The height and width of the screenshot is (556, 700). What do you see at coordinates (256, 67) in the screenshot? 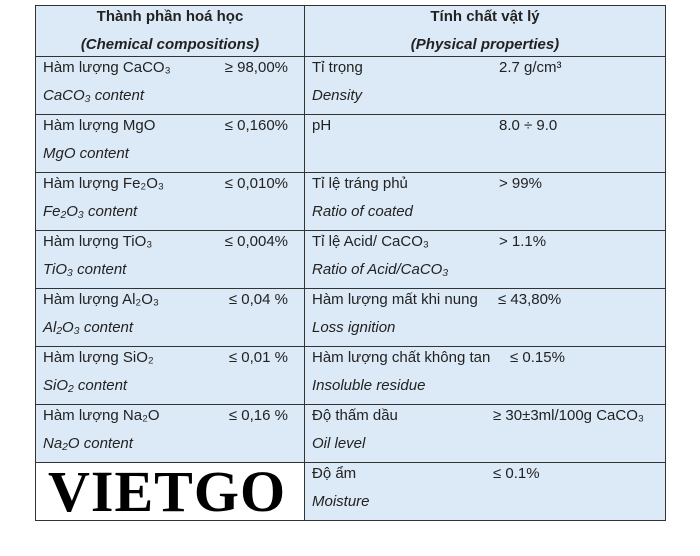
I see `property-value: ≥ 98,00%` at bounding box center [256, 67].